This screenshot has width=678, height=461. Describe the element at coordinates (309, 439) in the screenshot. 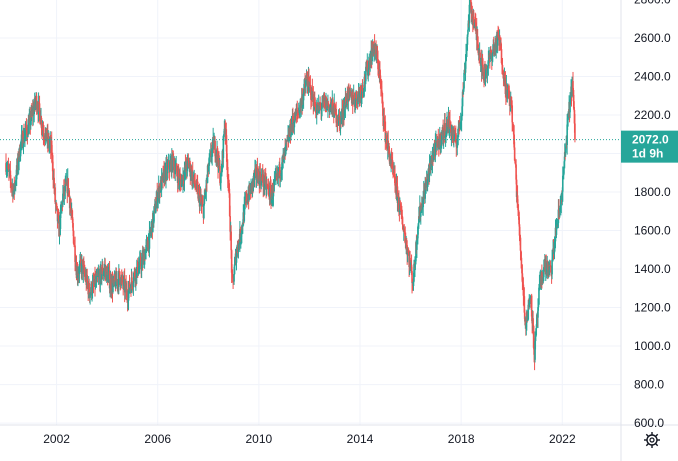

I see `time-axis: 2002 2006 2010 2014 2018 2022` at that location.